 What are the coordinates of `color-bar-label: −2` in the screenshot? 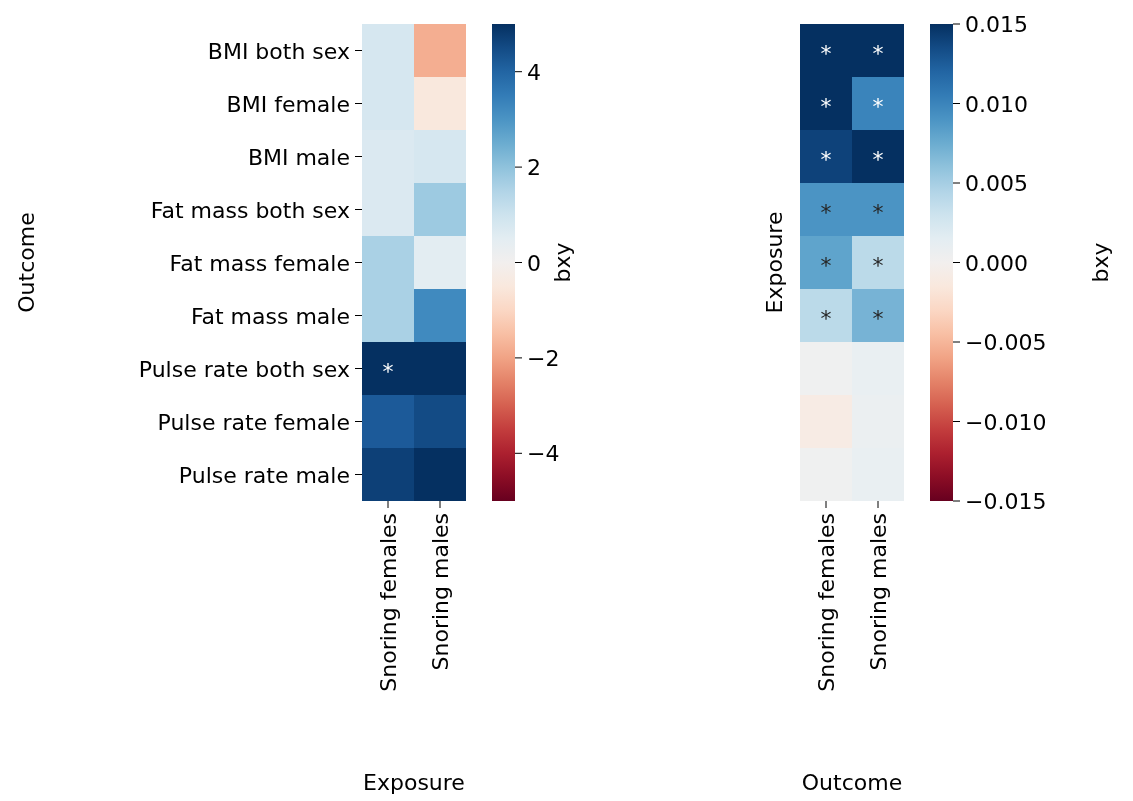 It's located at (543, 358).